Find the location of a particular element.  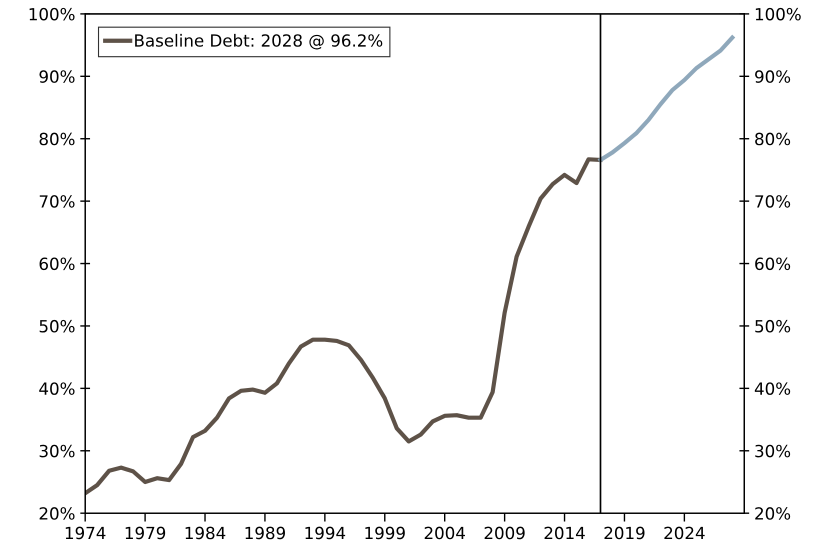

y-tick-label: 60% is located at coordinates (57, 264).